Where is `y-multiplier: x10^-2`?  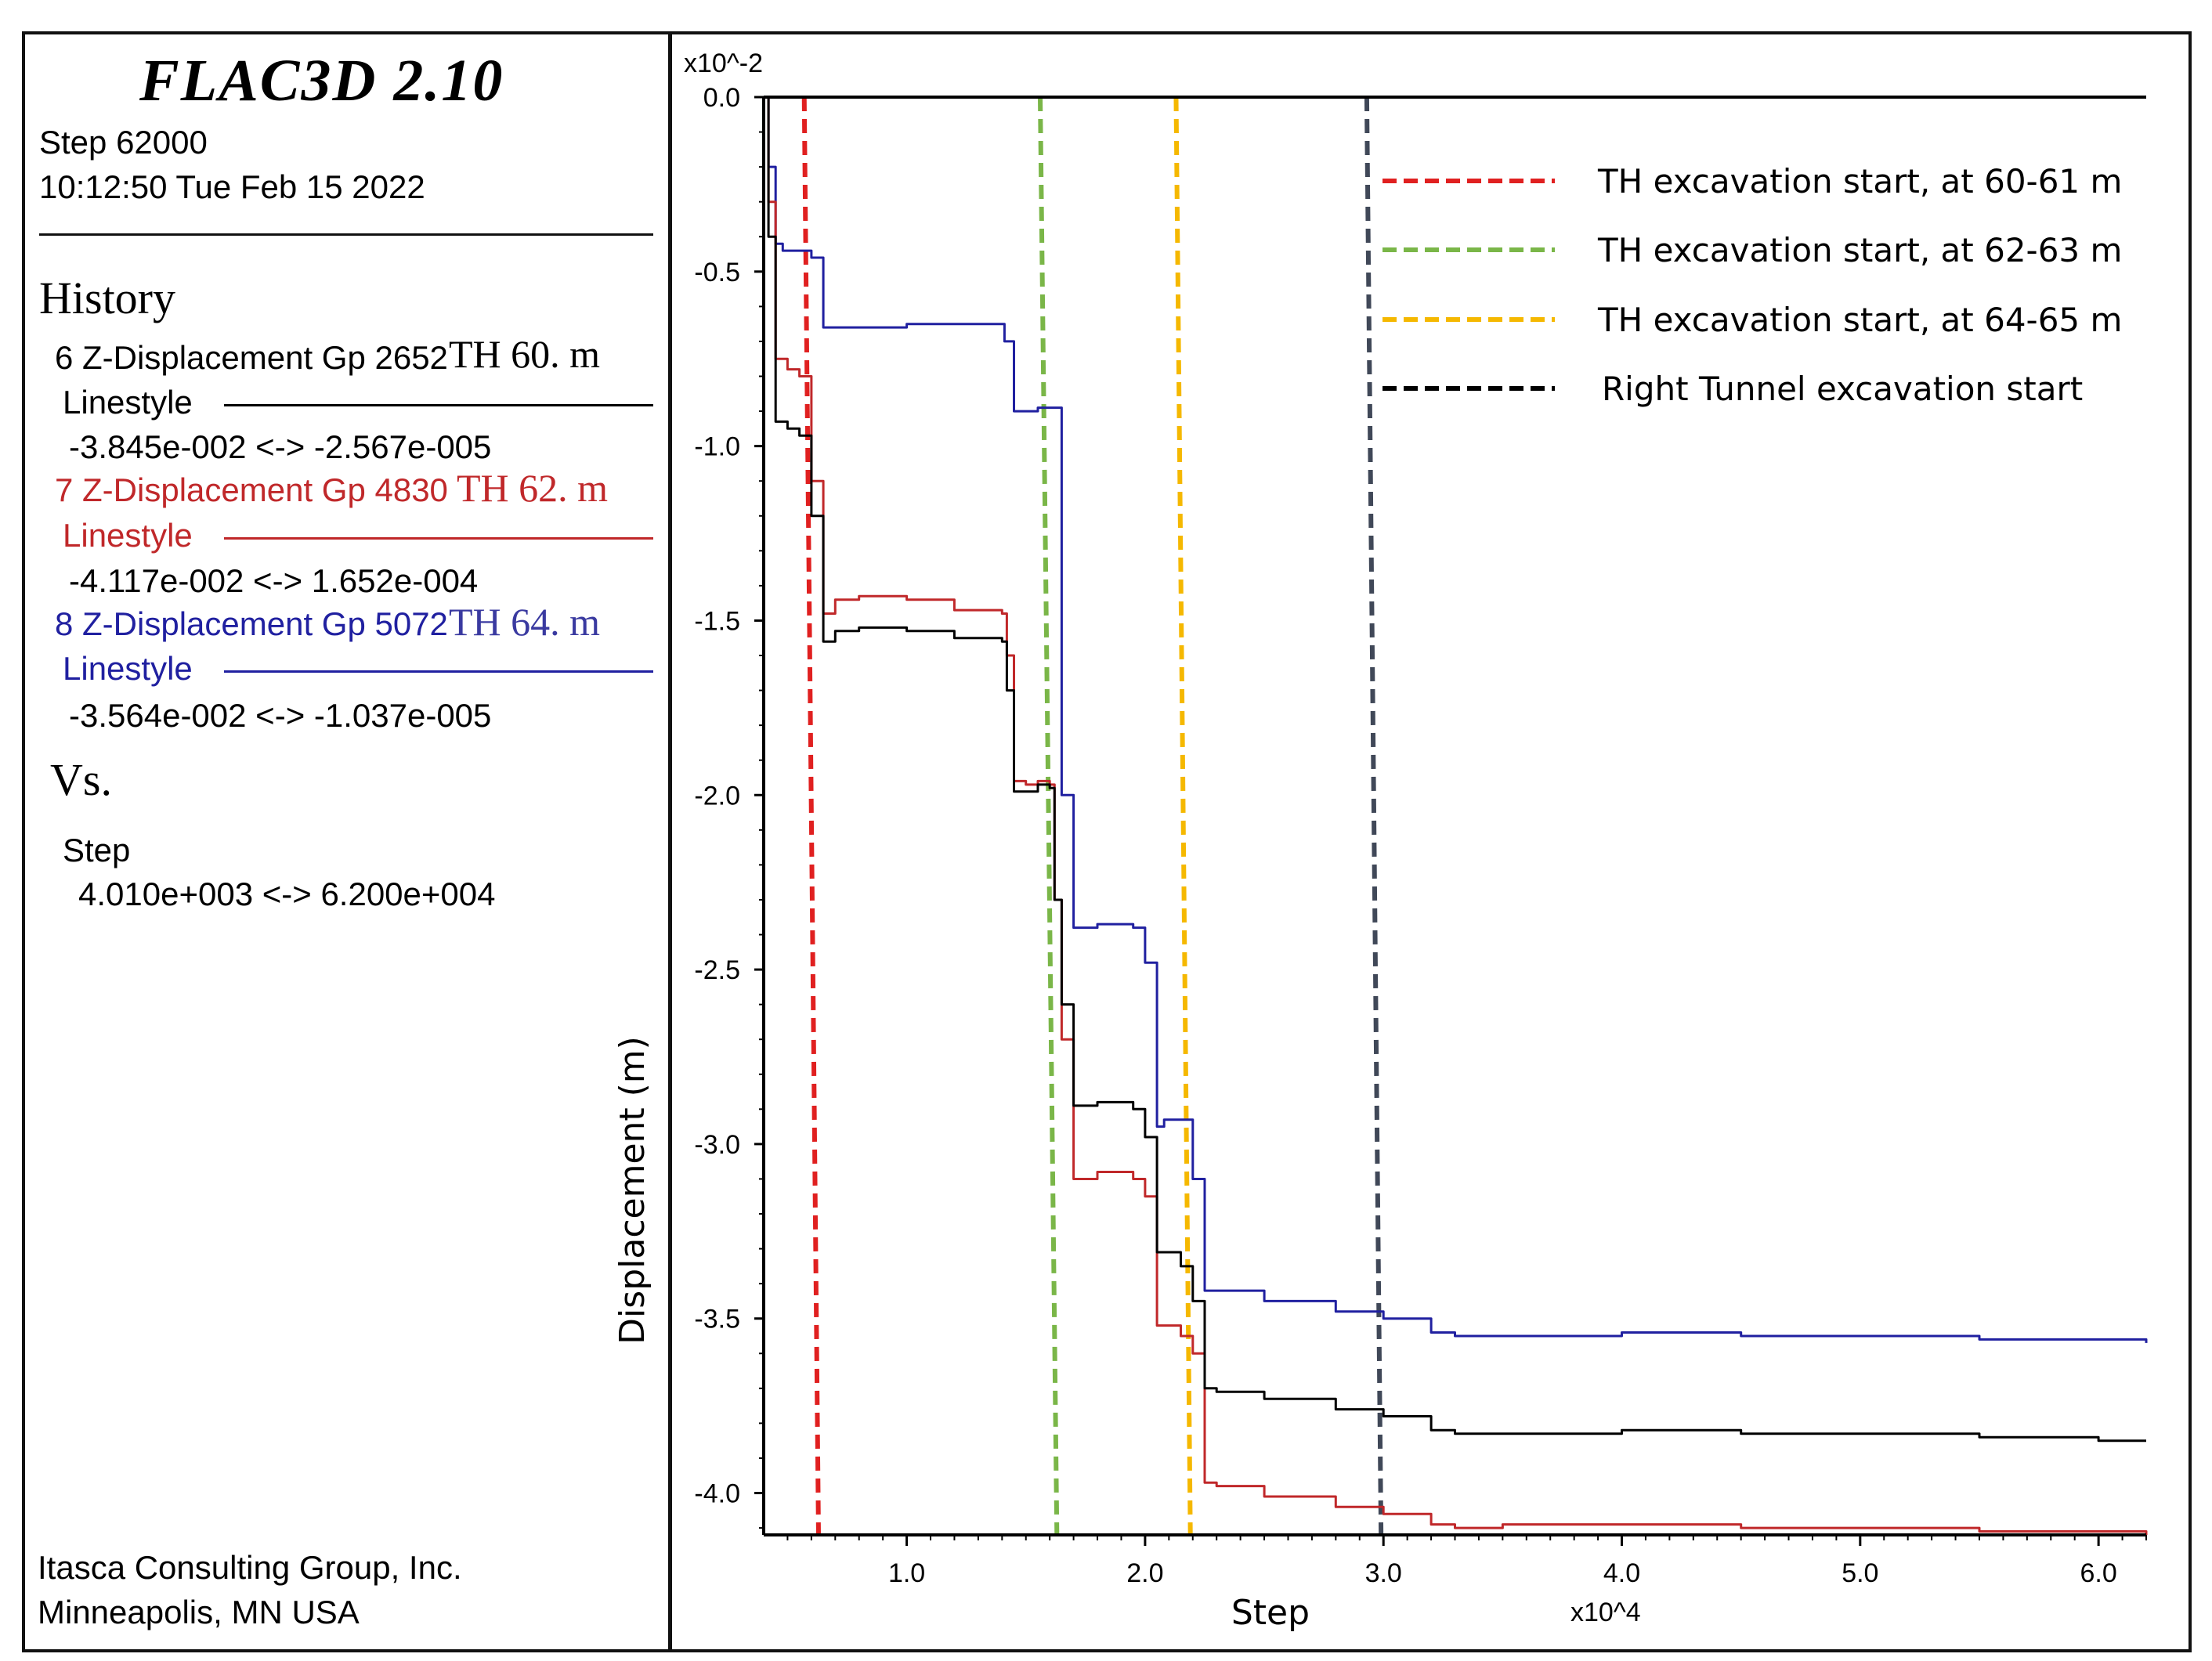 y-multiplier: x10^-2 is located at coordinates (723, 63).